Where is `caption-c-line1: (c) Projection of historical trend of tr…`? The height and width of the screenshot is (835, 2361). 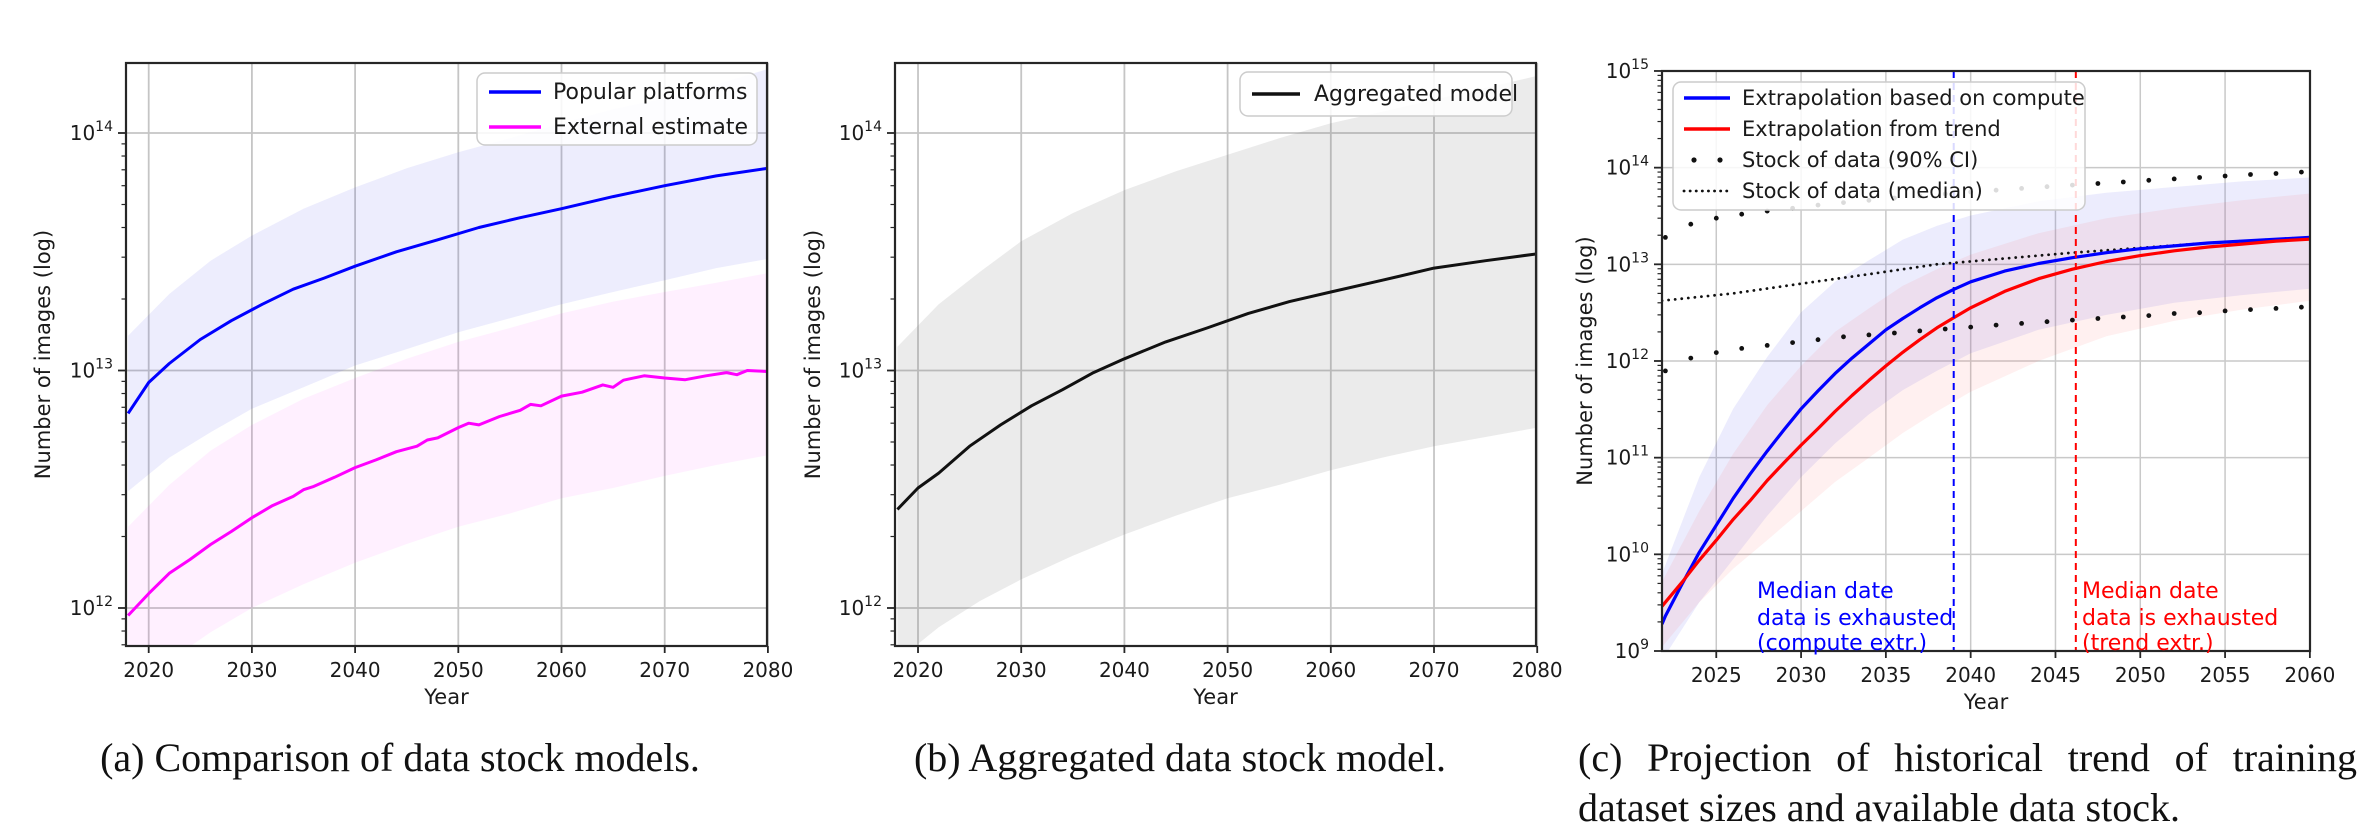
caption-c-line1: (c) Projection of historical trend of tr… is located at coordinates (1967, 757).